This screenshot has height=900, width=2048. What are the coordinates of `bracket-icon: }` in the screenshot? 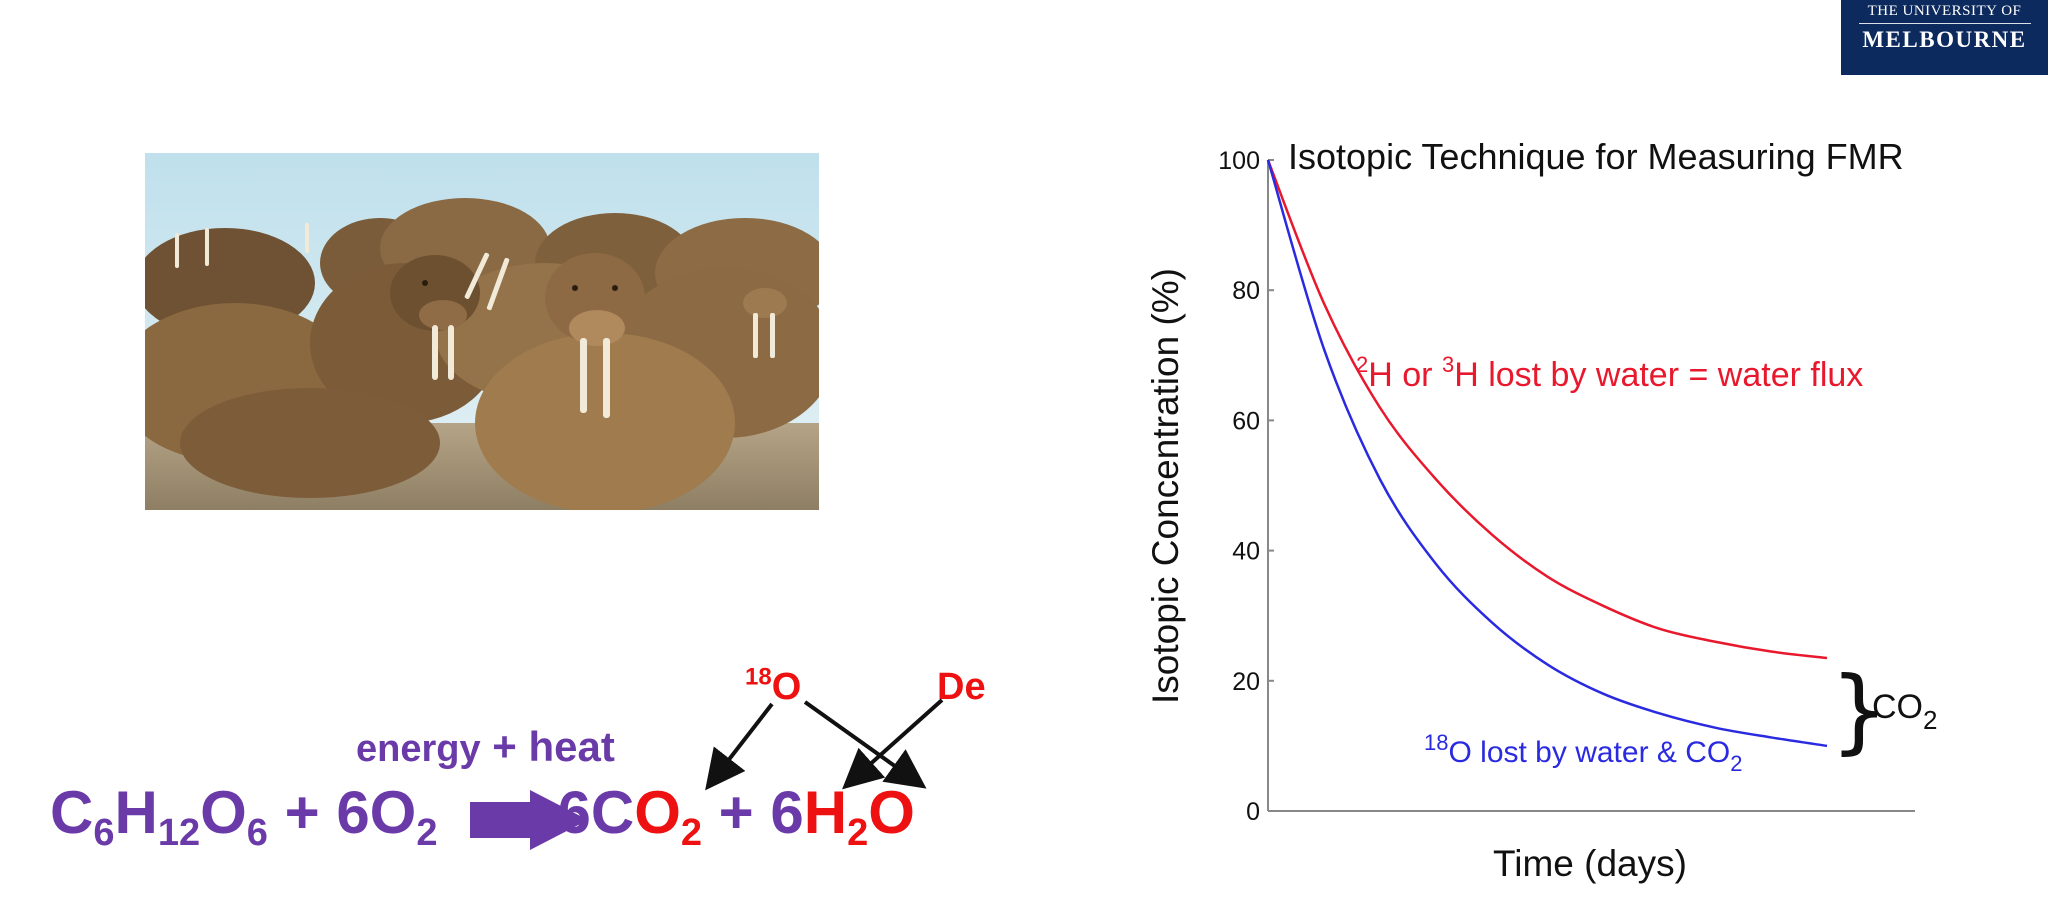 It's located at (1859, 710).